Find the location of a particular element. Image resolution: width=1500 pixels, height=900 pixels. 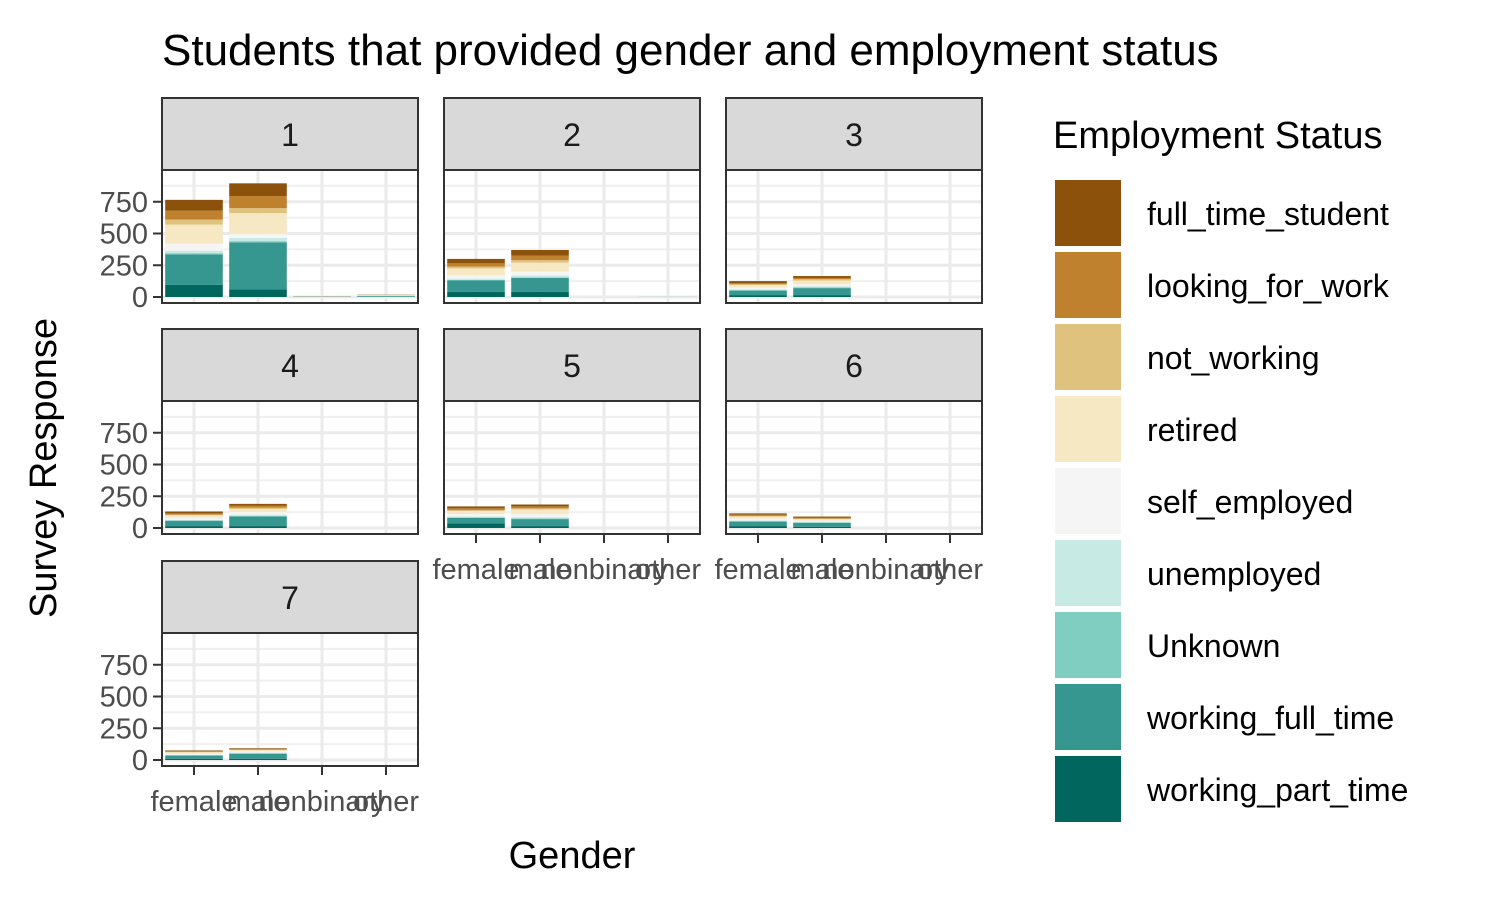

facet-panel-3: 3 is located at coordinates (854, 200).